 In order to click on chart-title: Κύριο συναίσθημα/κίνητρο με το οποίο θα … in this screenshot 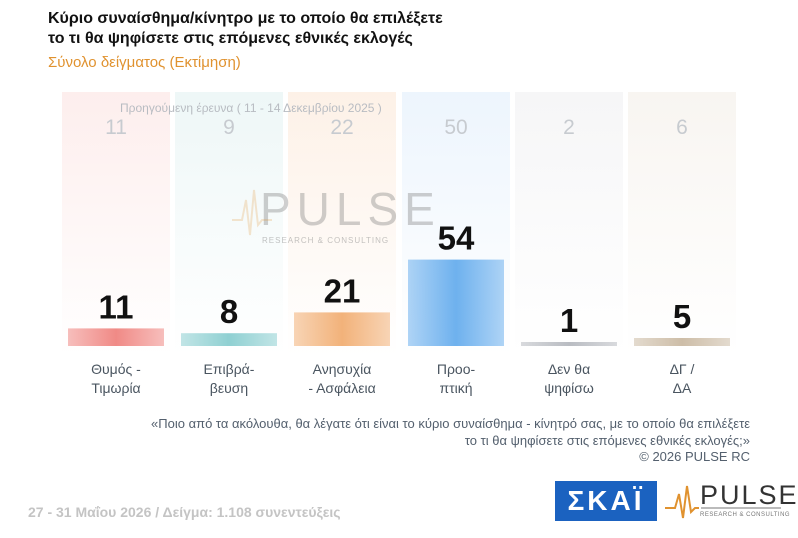, I will do `click(278, 29)`.